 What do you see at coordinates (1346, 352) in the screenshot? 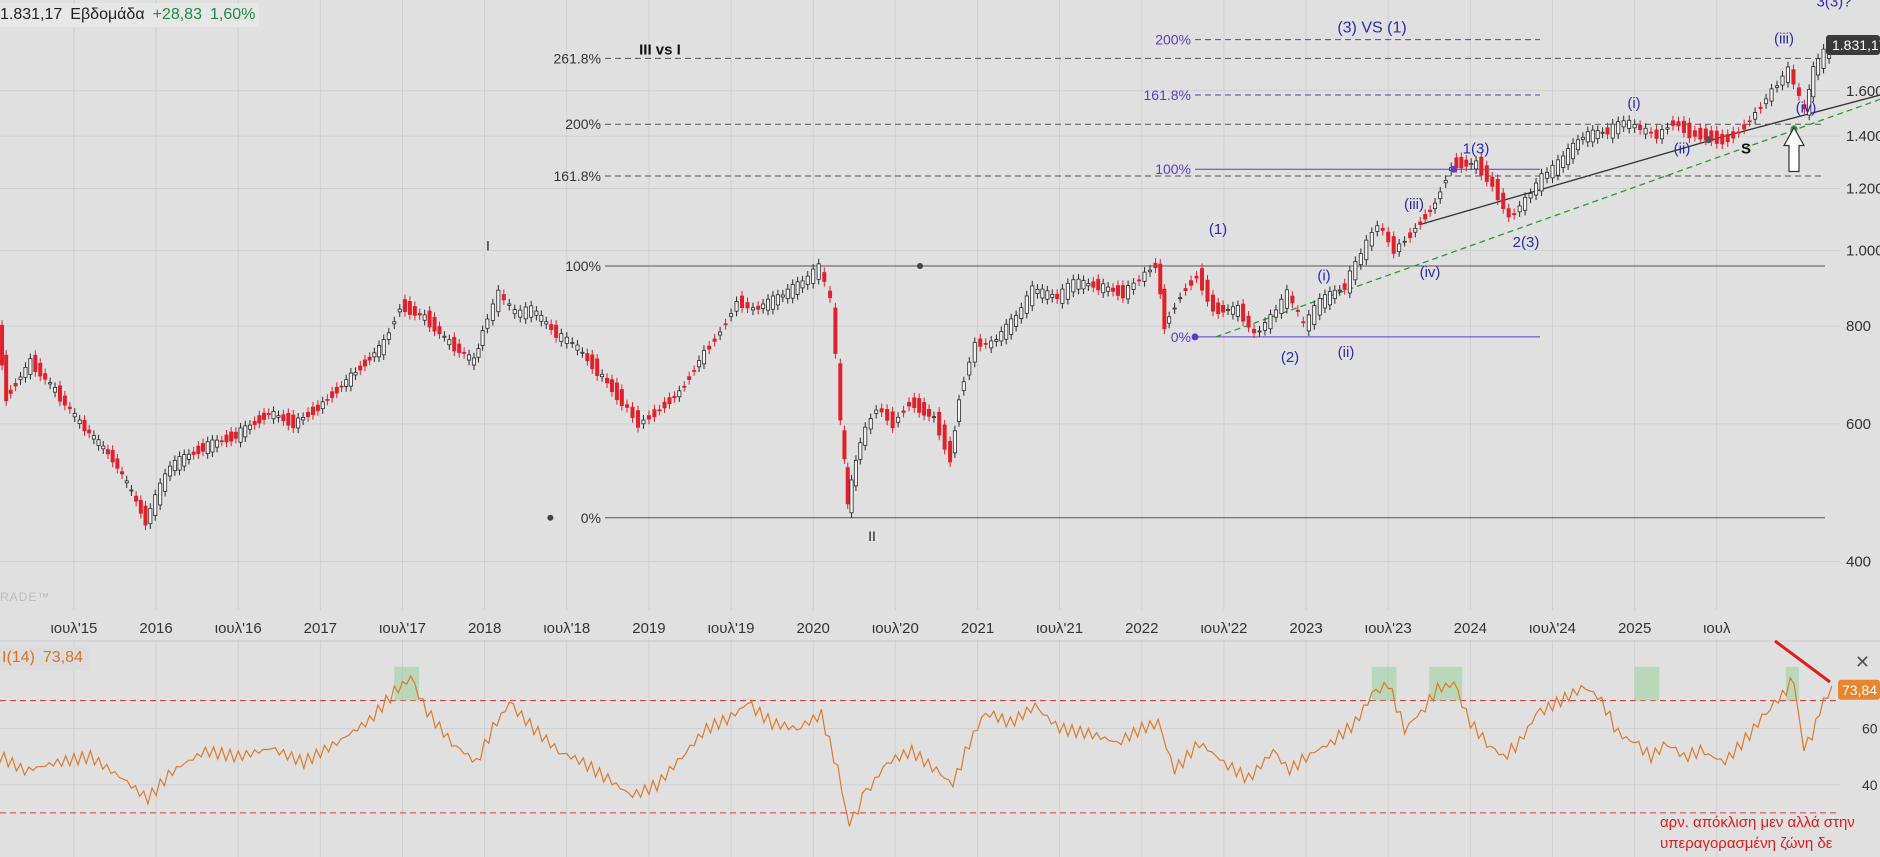
I see `wave-label: (ii)` at bounding box center [1346, 352].